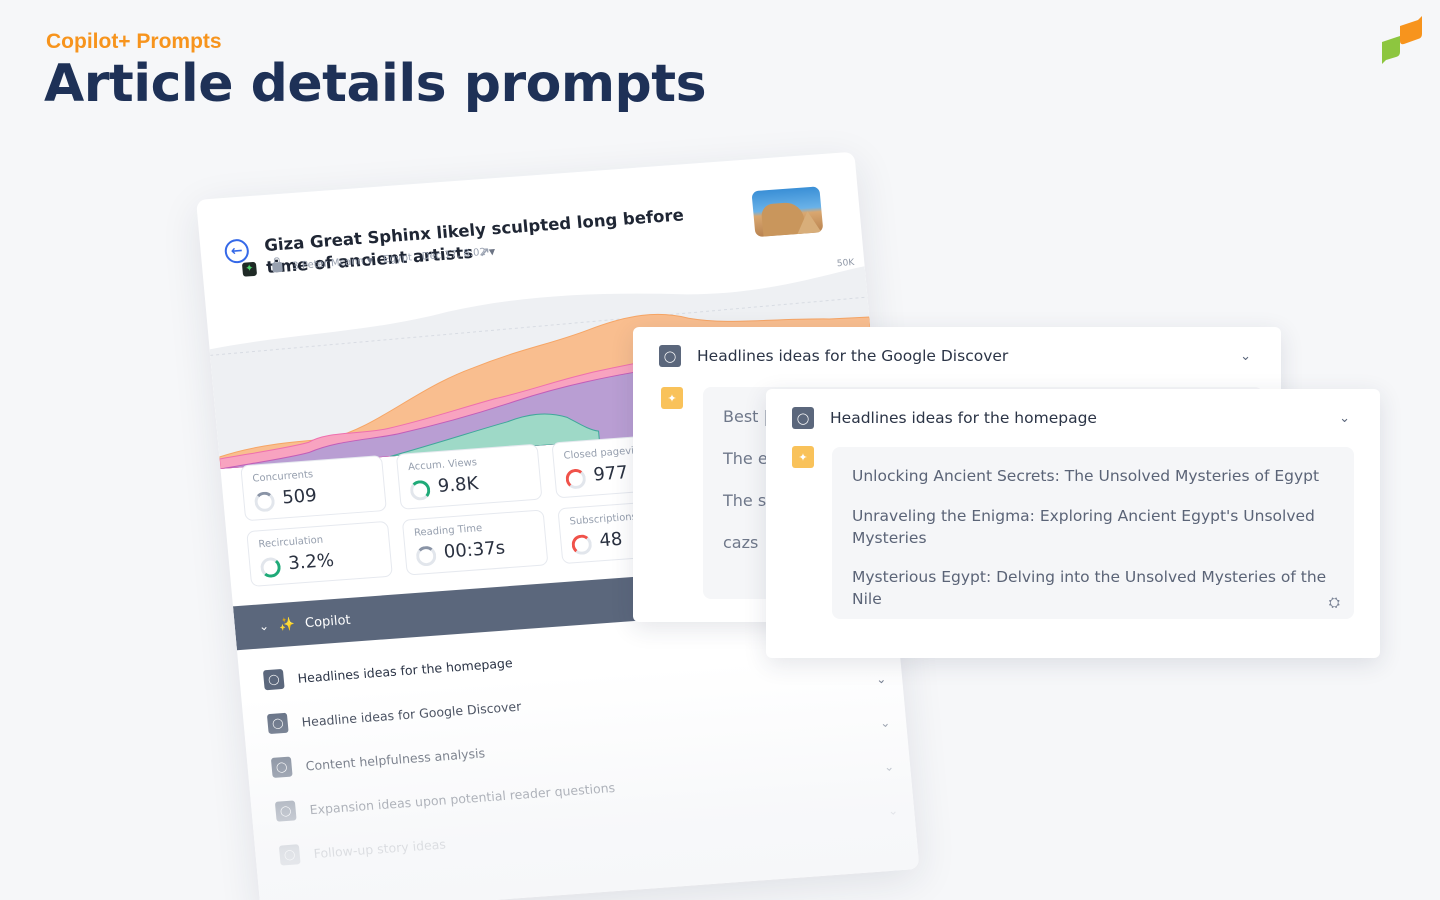 The width and height of the screenshot is (1440, 900). I want to click on back-arrow-icon: ←, so click(236, 251).